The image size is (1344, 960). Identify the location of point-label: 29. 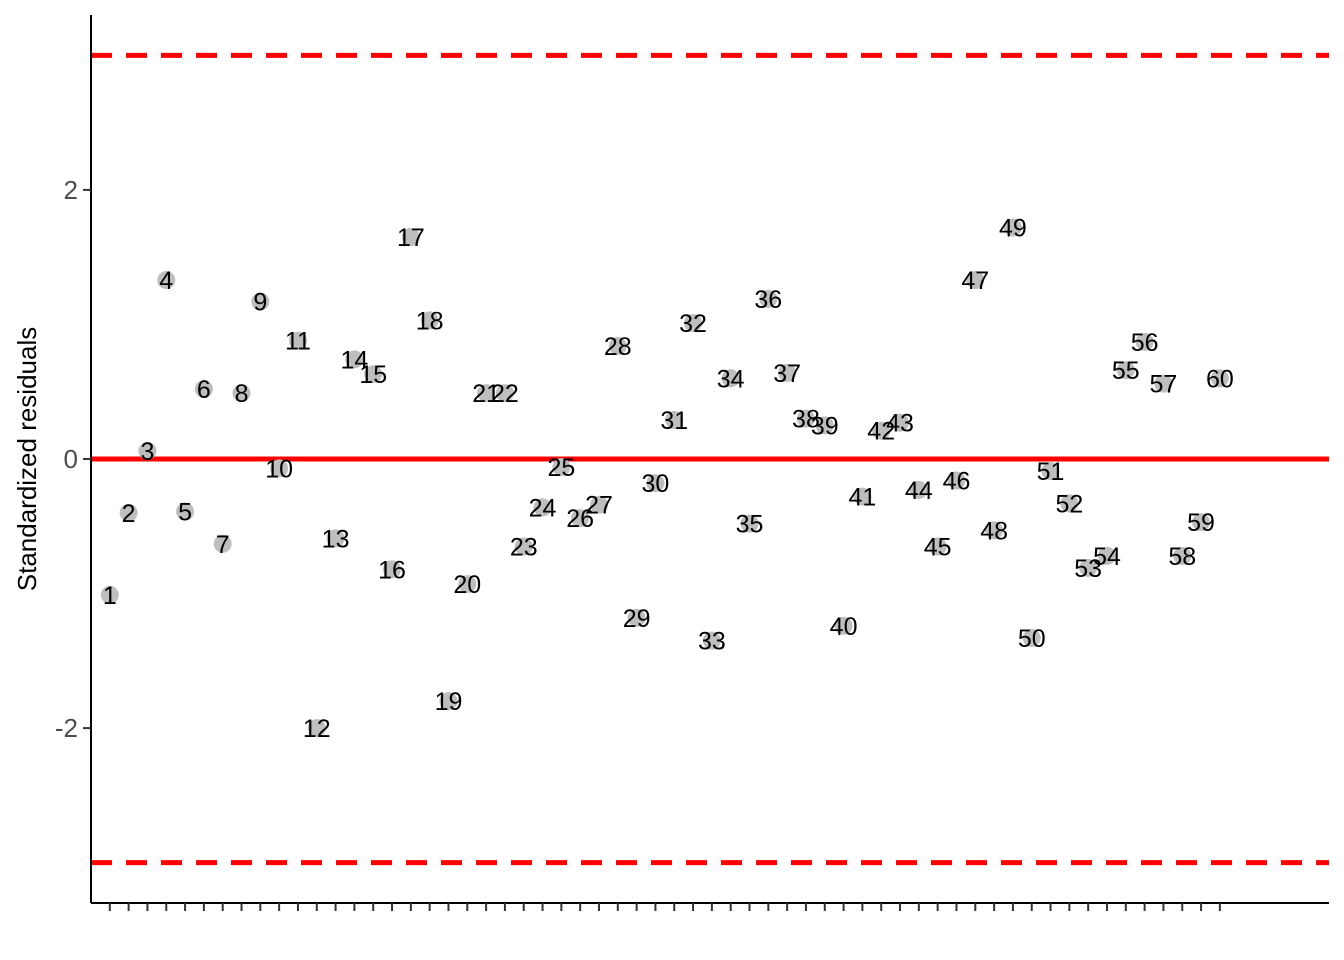
(637, 619).